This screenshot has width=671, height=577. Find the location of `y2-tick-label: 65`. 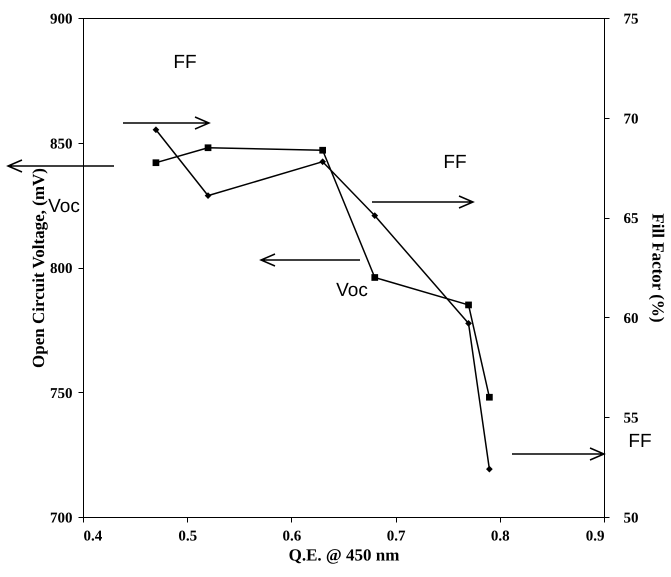

y2-tick-label: 65 is located at coordinates (631, 219).